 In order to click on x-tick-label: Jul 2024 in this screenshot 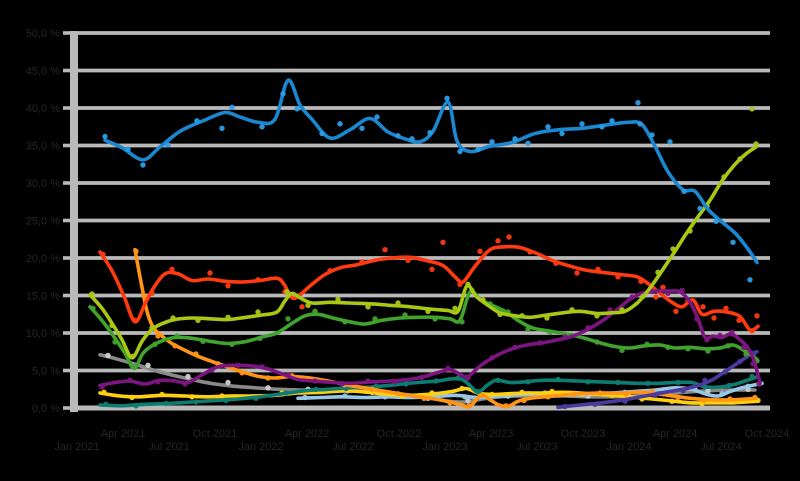, I will do `click(721, 447)`.